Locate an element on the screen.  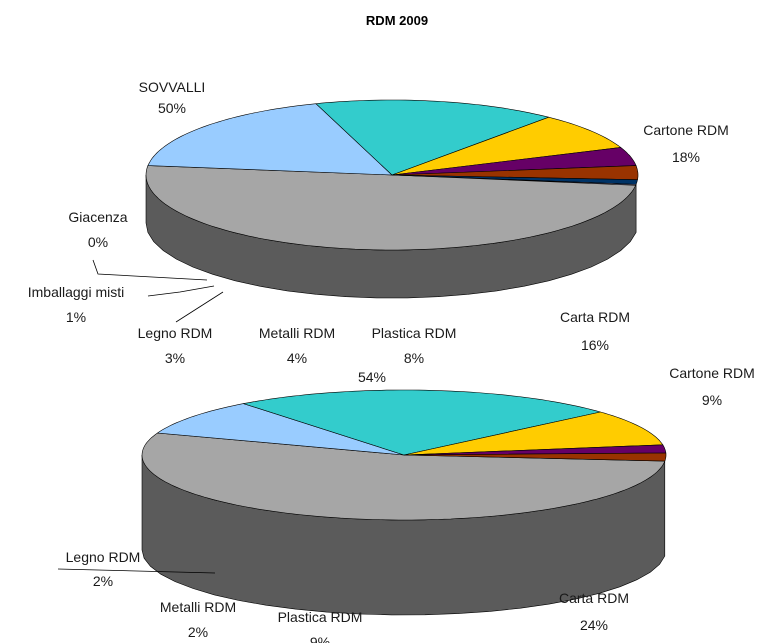
label-carta-rdm-1: Carta RDM is located at coordinates (594, 598).